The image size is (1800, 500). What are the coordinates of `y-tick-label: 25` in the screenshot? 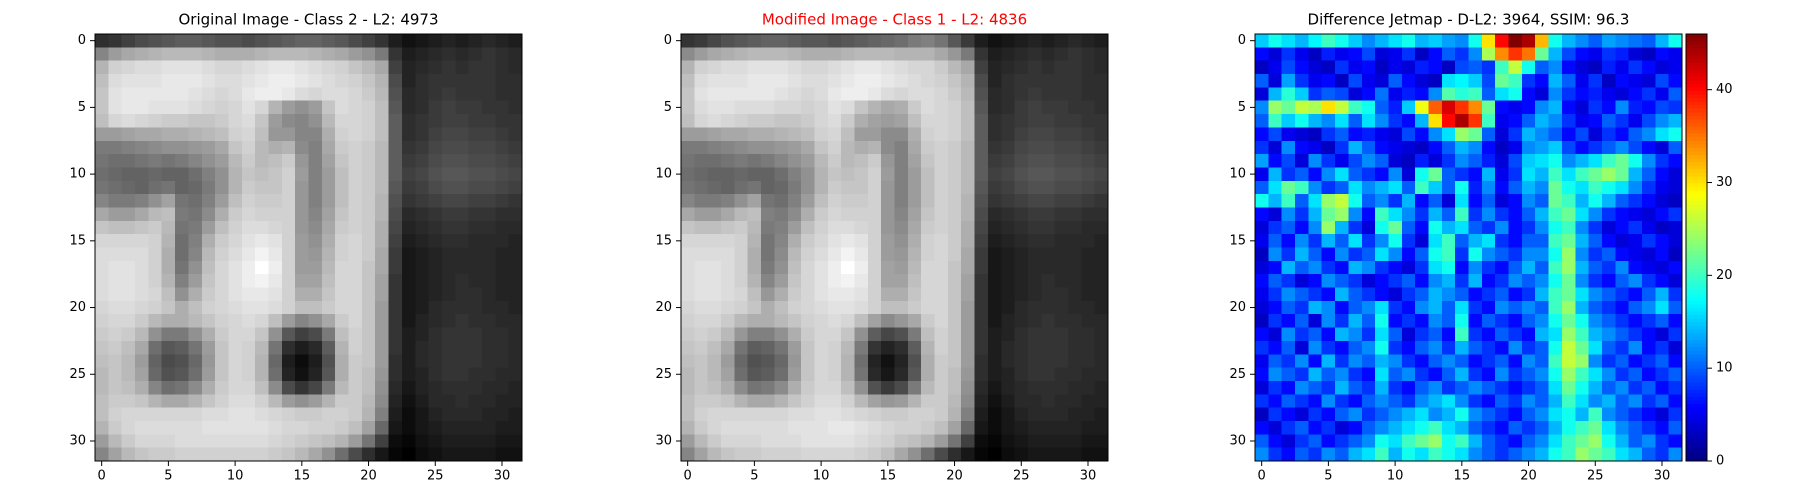 It's located at (663, 374).